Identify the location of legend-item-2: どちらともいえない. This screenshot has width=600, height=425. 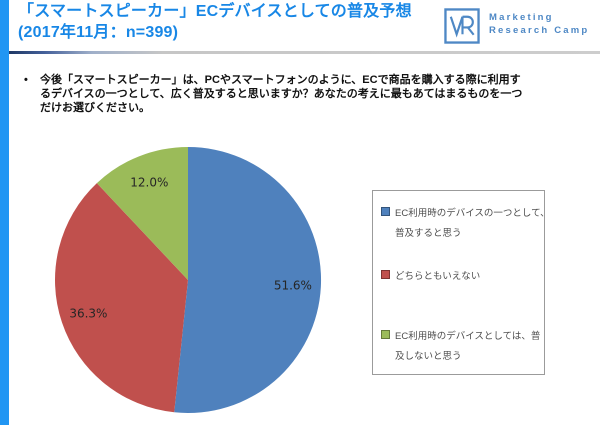
(460, 277).